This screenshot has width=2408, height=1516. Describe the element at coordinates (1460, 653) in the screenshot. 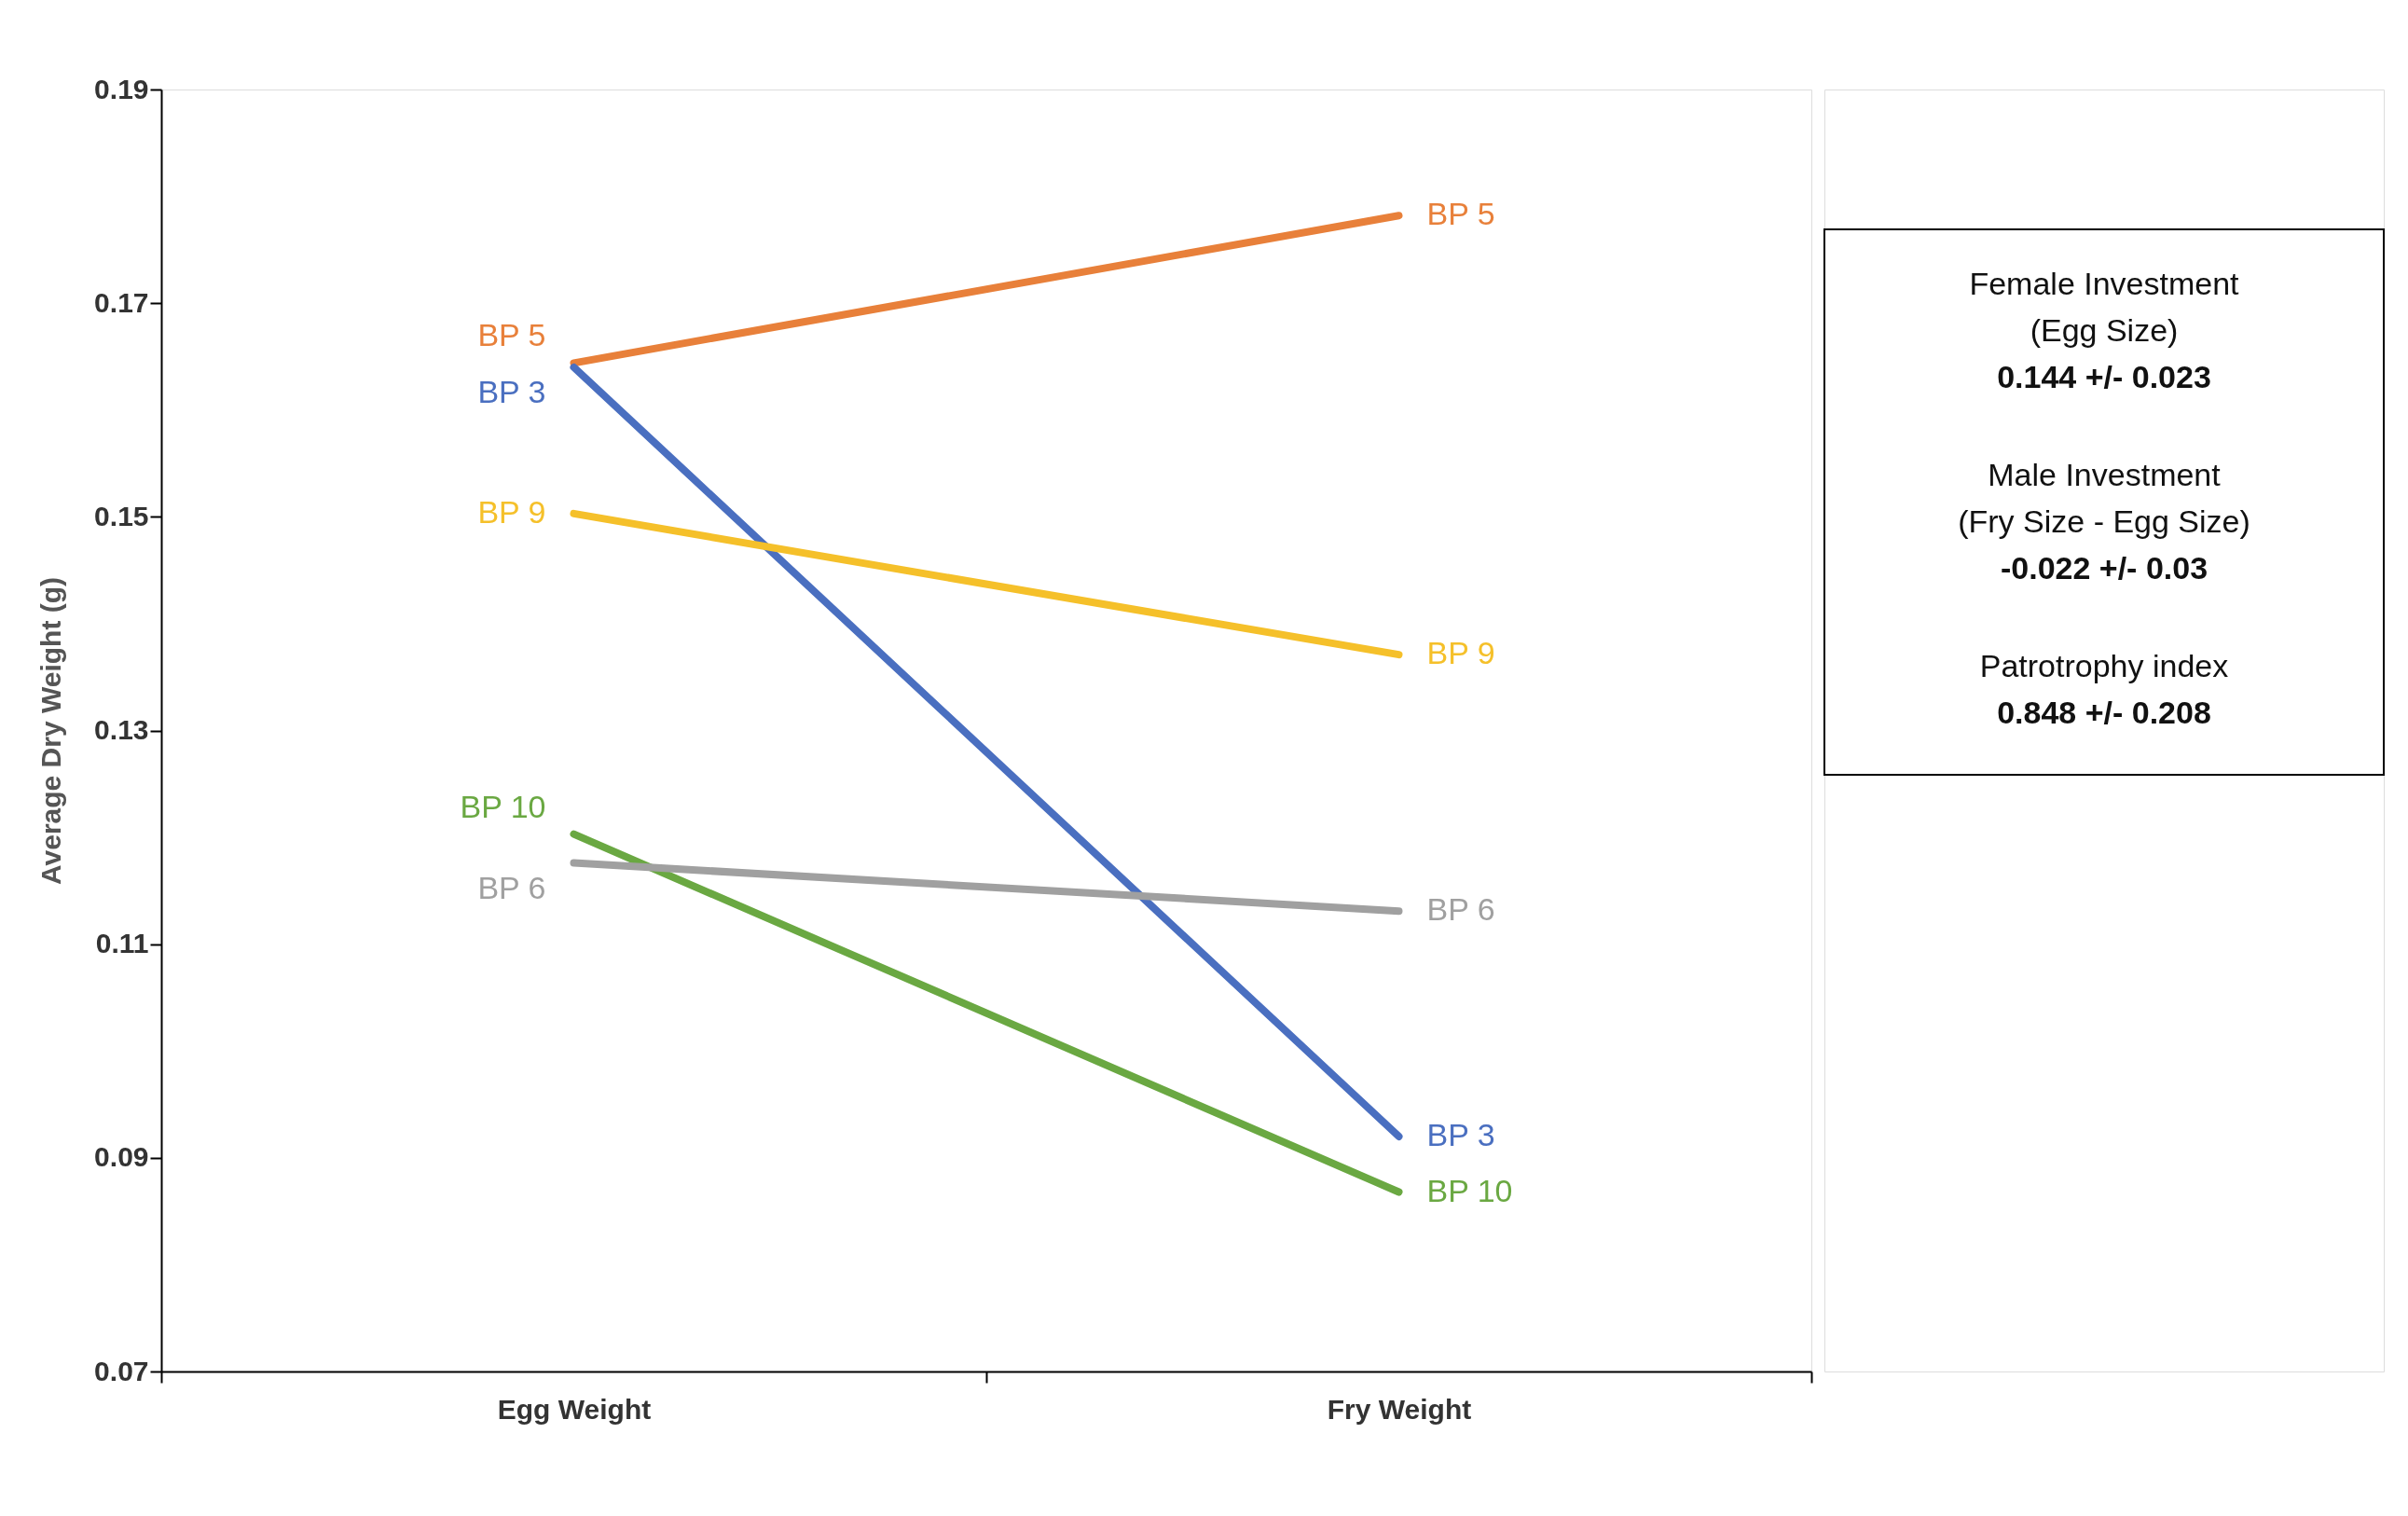

I see `text: BP 9` at that location.